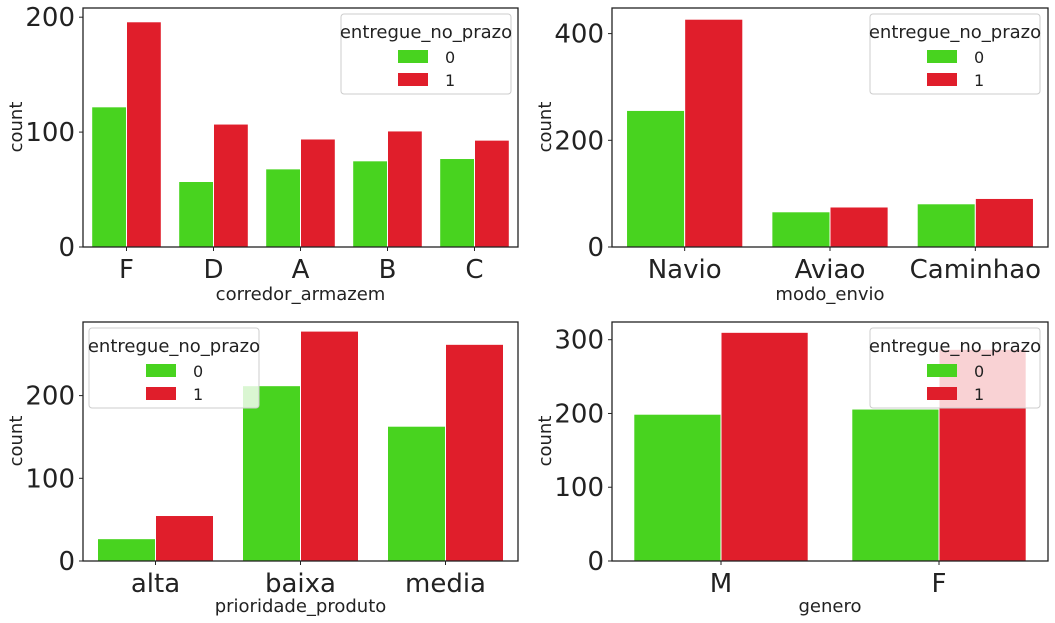  I want to click on y-tick-label: 400, so click(579, 35).